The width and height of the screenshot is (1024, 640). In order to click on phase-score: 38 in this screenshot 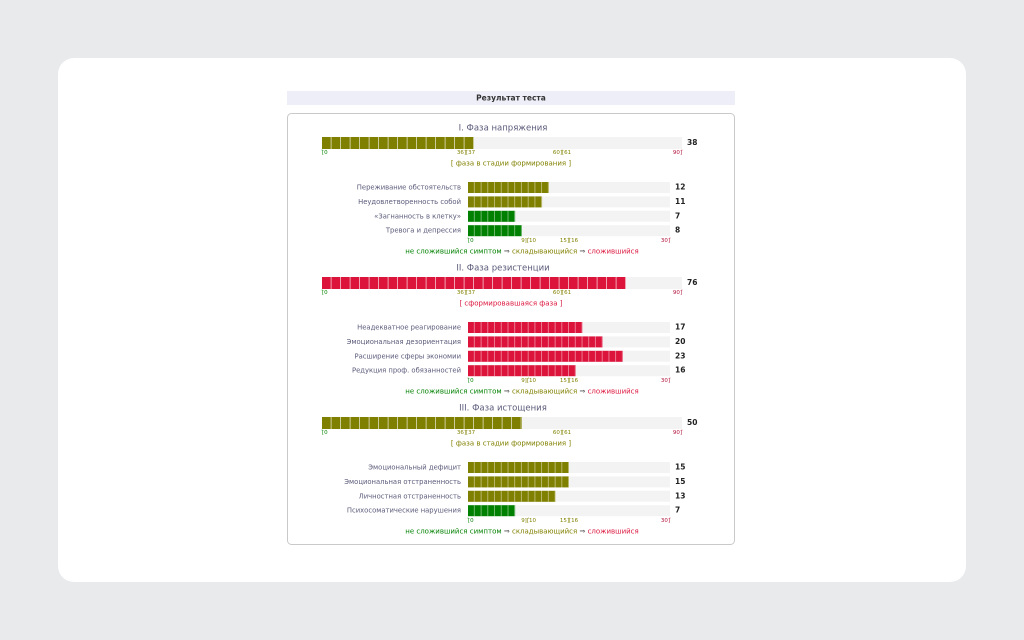, I will do `click(692, 142)`.